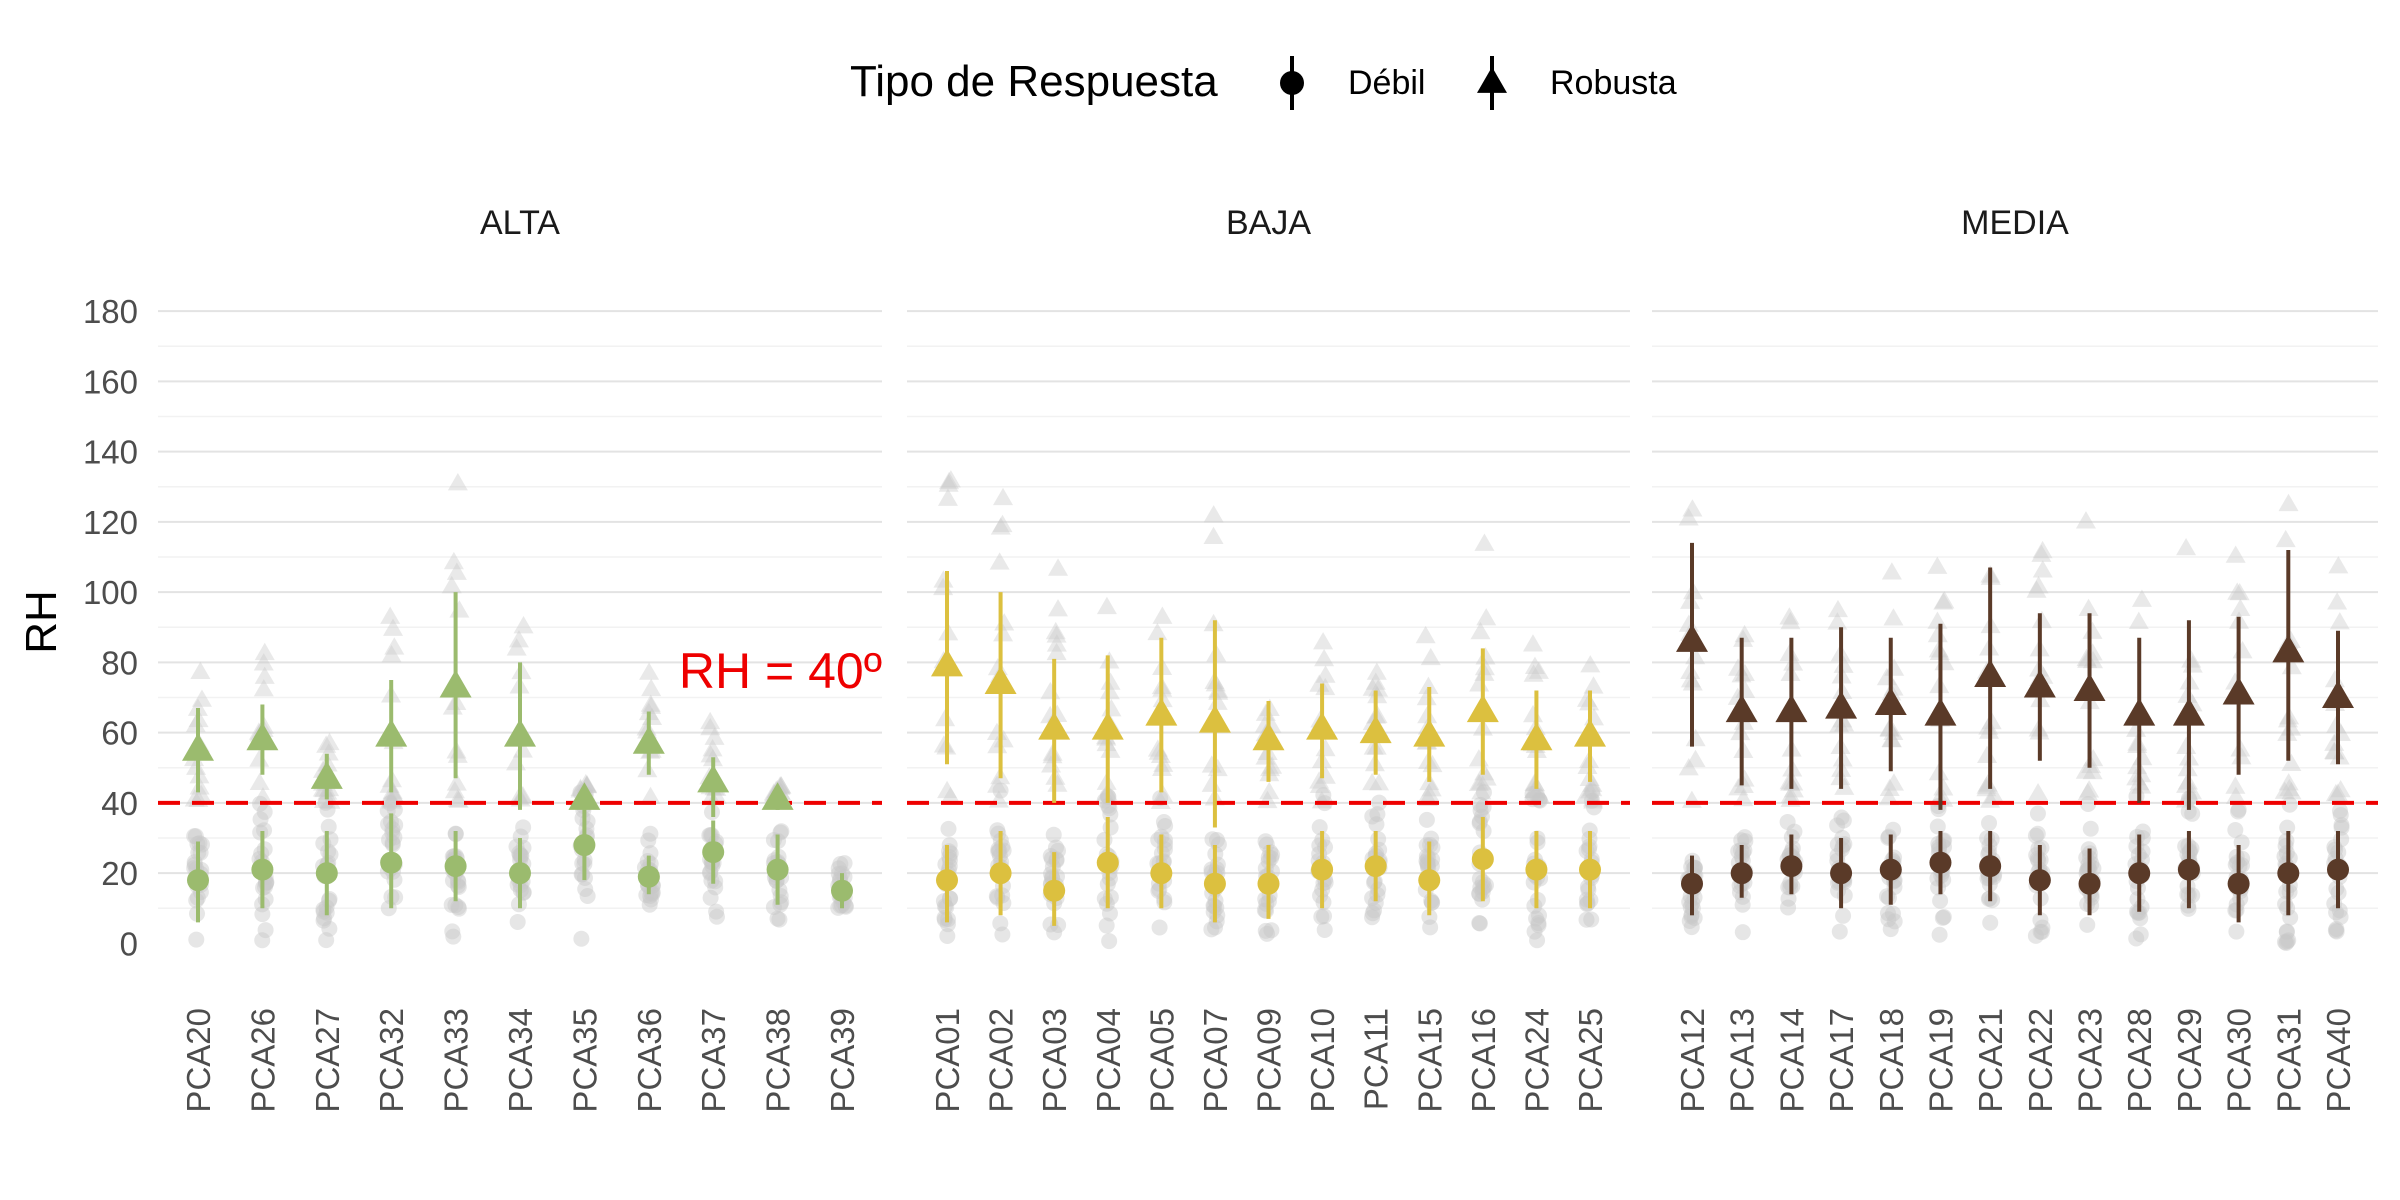  What do you see at coordinates (456, 1060) in the screenshot?
I see `x-tick-label: PCA33` at bounding box center [456, 1060].